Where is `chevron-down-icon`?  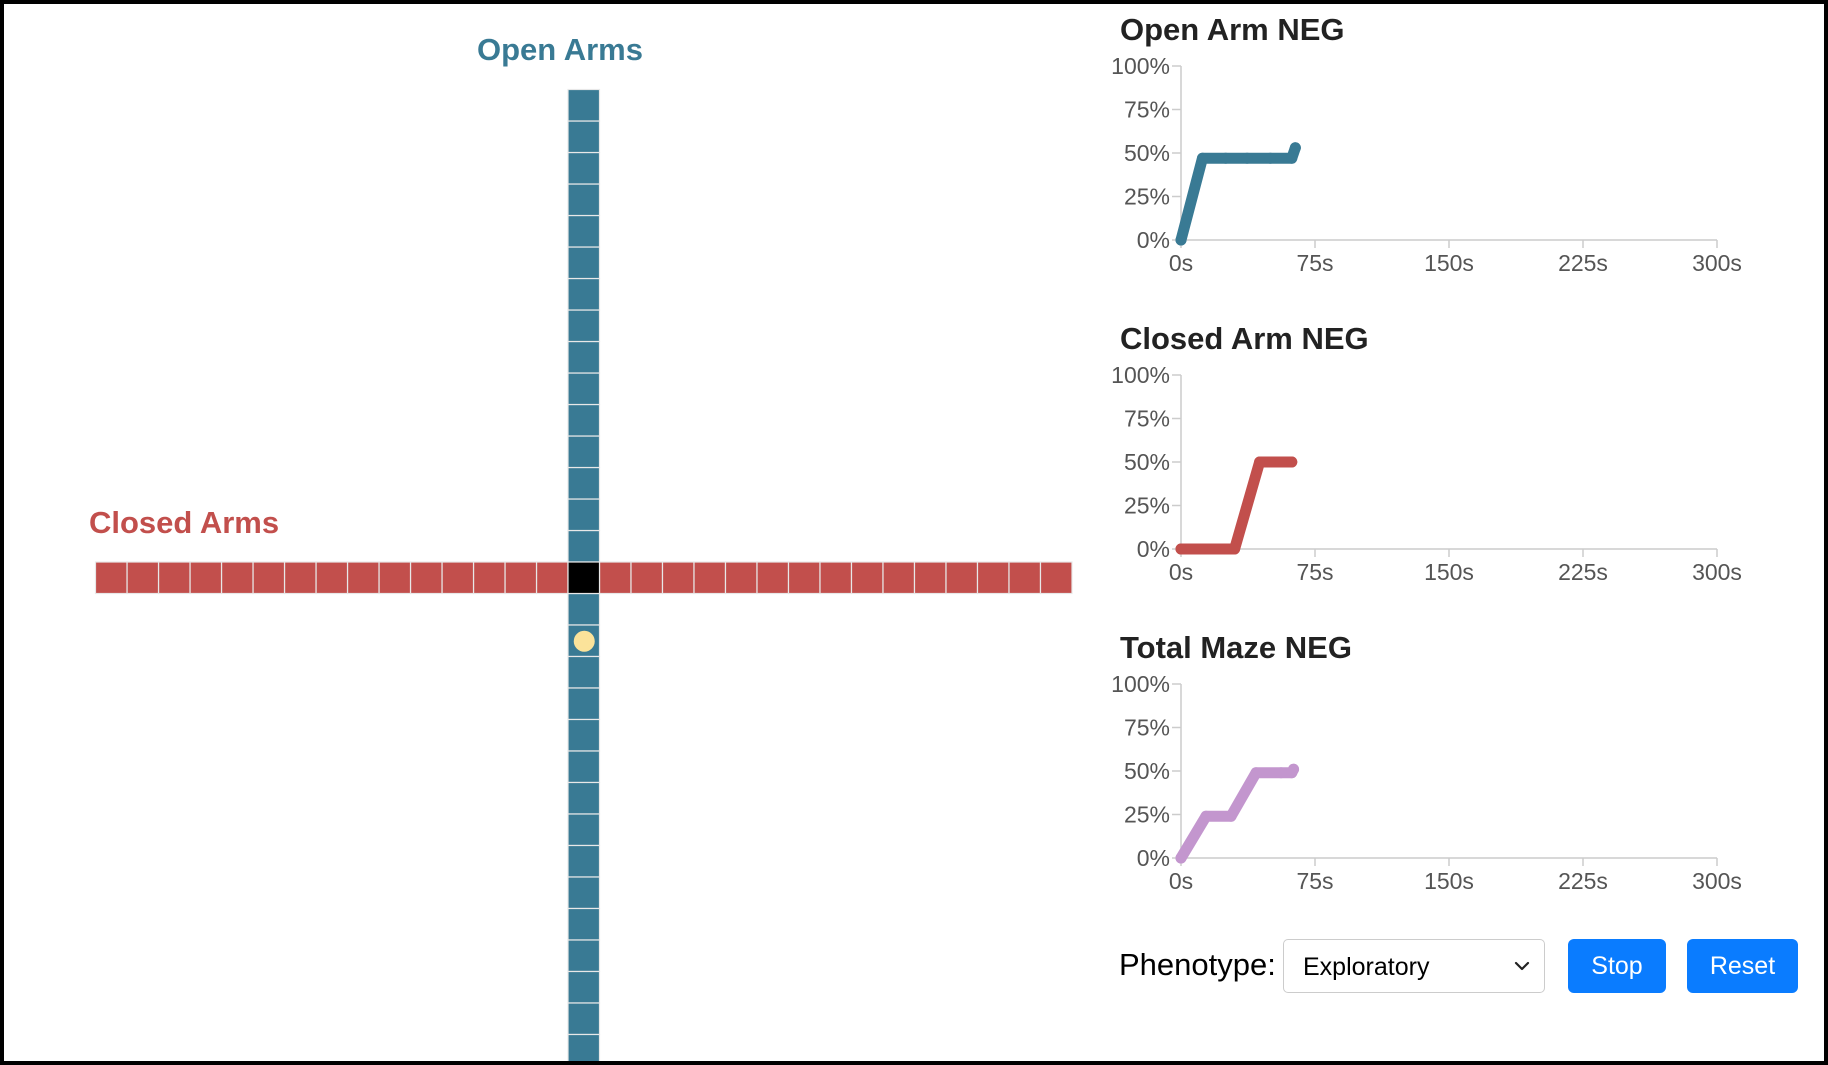 chevron-down-icon is located at coordinates (1522, 966).